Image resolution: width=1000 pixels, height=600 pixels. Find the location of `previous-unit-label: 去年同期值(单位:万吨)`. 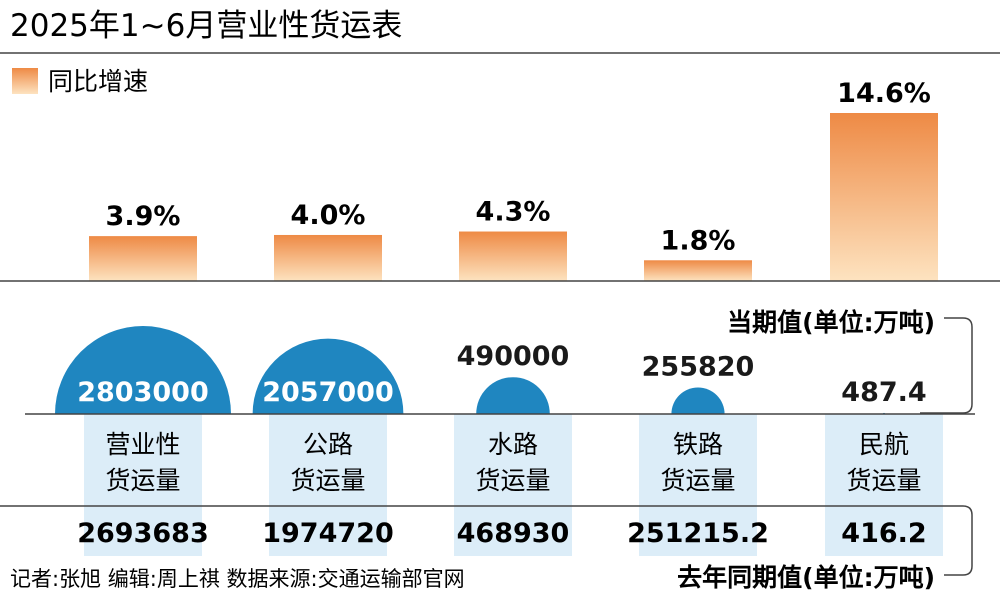

previous-unit-label: 去年同期值(单位:万吨) is located at coordinates (806, 577).